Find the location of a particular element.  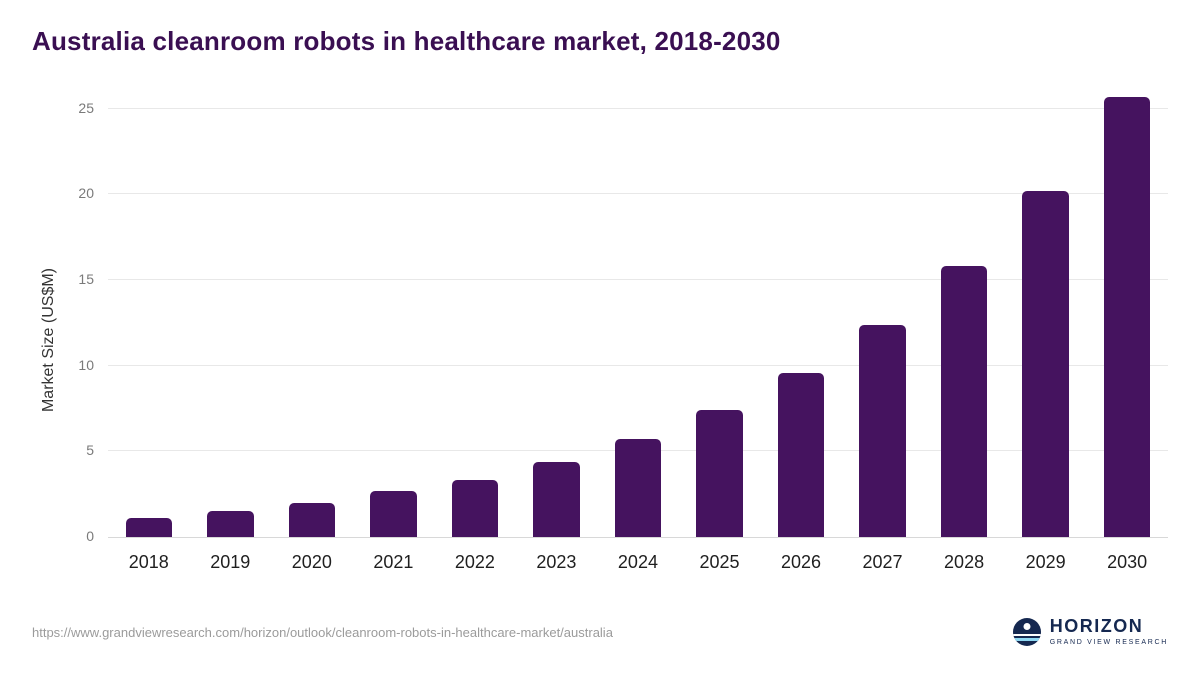

gridline: 0 is located at coordinates (627, 536).